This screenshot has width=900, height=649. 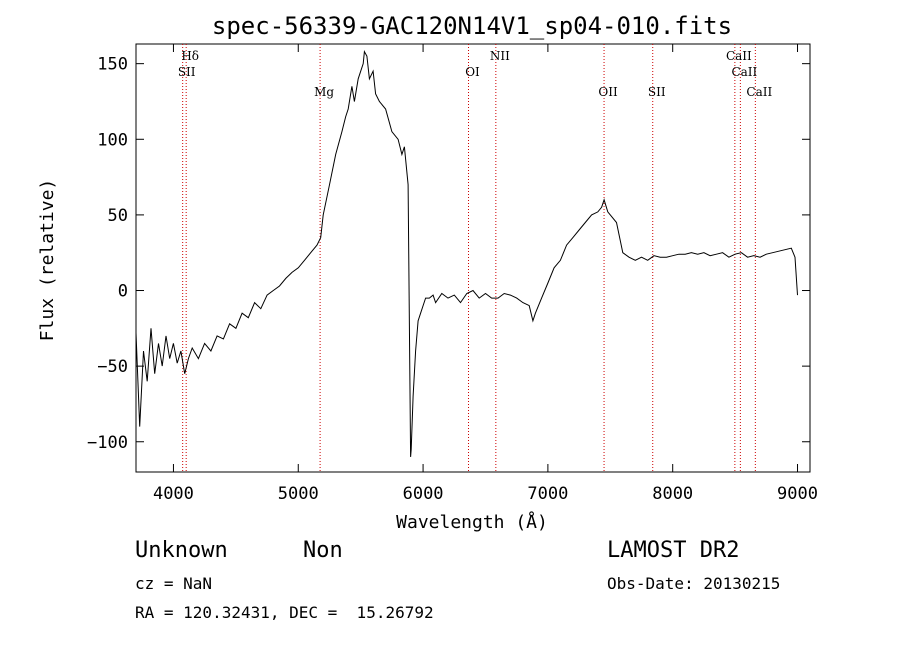 I want to click on y-tick-label: −50, so click(x=112, y=367).